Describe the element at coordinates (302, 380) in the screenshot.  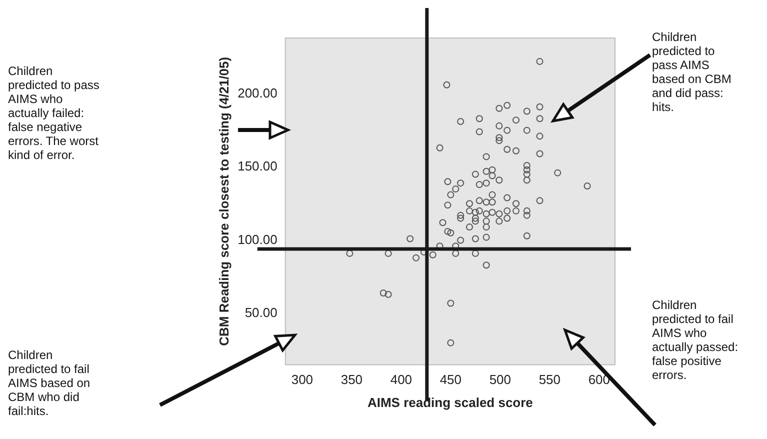
I see `x-tick-label: 300` at that location.